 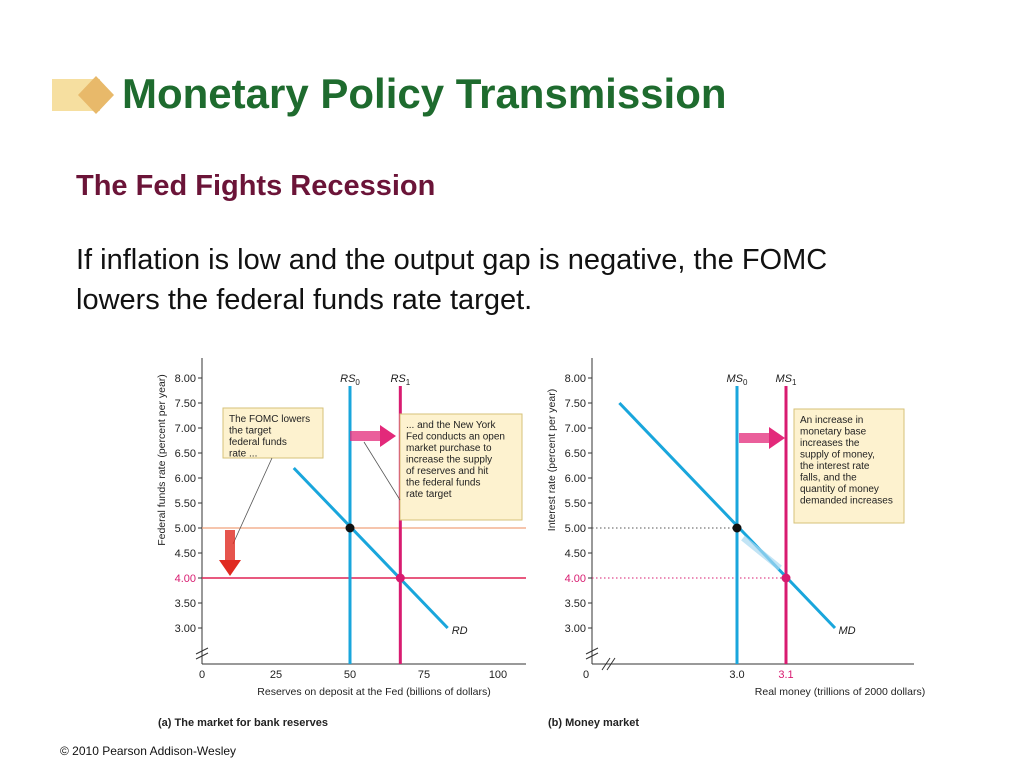 What do you see at coordinates (761, 553) in the screenshot?
I see `panel-b-movement-arrow` at bounding box center [761, 553].